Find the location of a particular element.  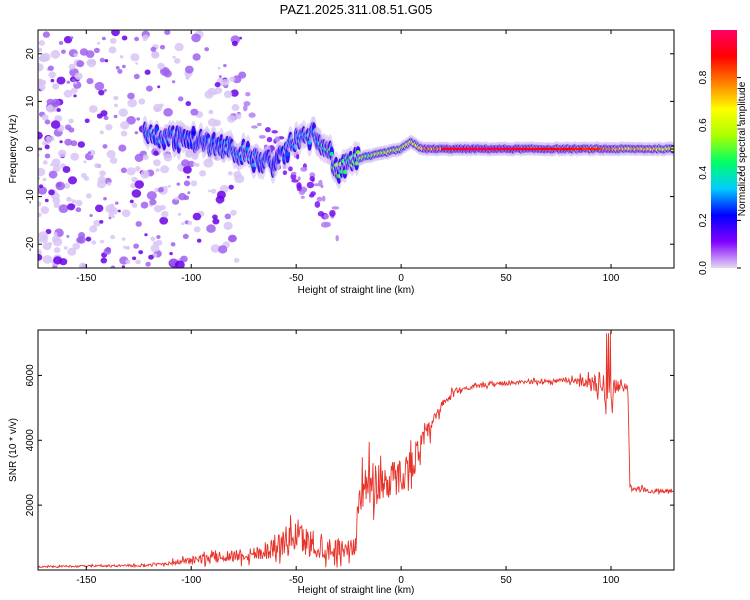

spectrogram-x-tick-label: -150 is located at coordinates (86, 278).